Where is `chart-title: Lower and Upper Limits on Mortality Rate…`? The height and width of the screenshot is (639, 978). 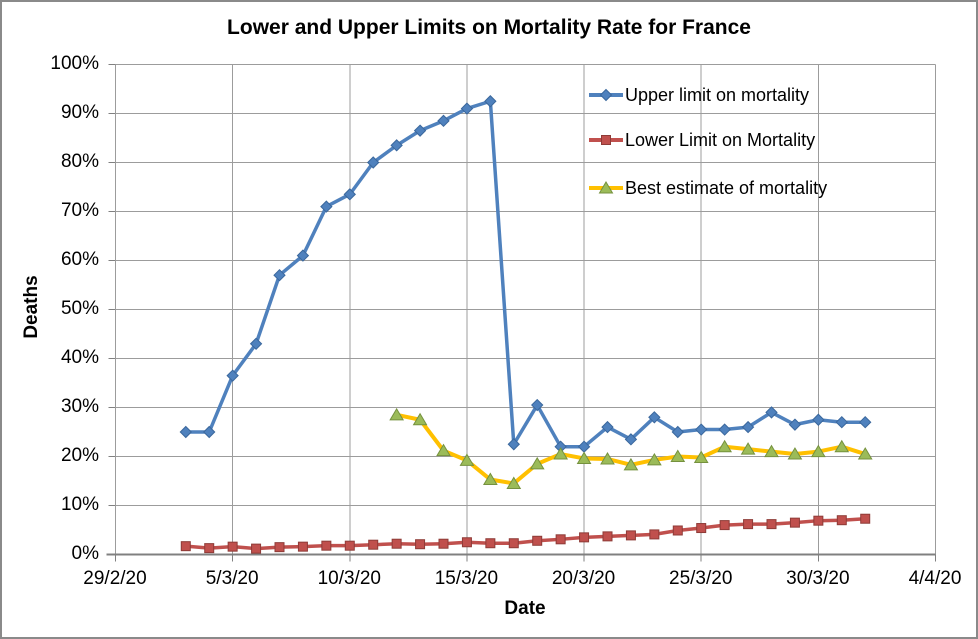 chart-title: Lower and Upper Limits on Mortality Rate… is located at coordinates (489, 27).